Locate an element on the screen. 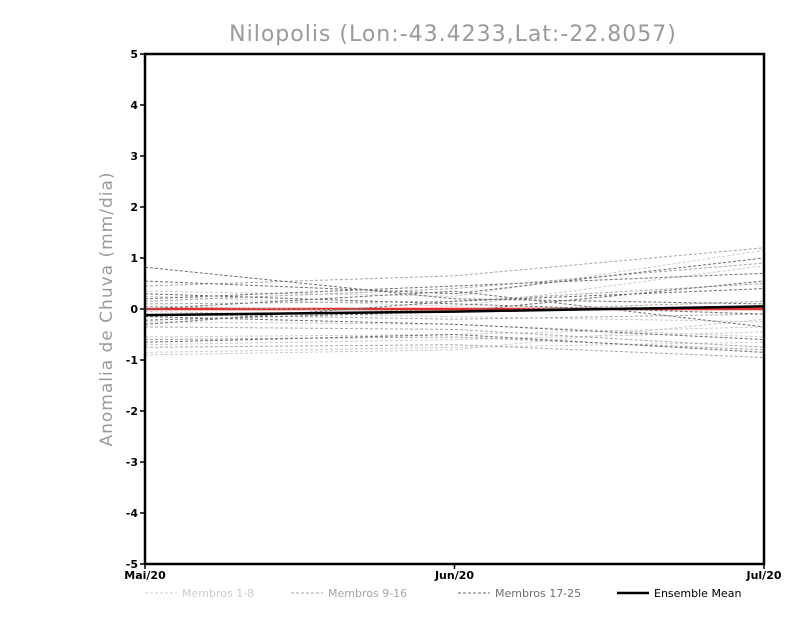 The image size is (800, 618). y-tick-label: -1 is located at coordinates (132, 360).